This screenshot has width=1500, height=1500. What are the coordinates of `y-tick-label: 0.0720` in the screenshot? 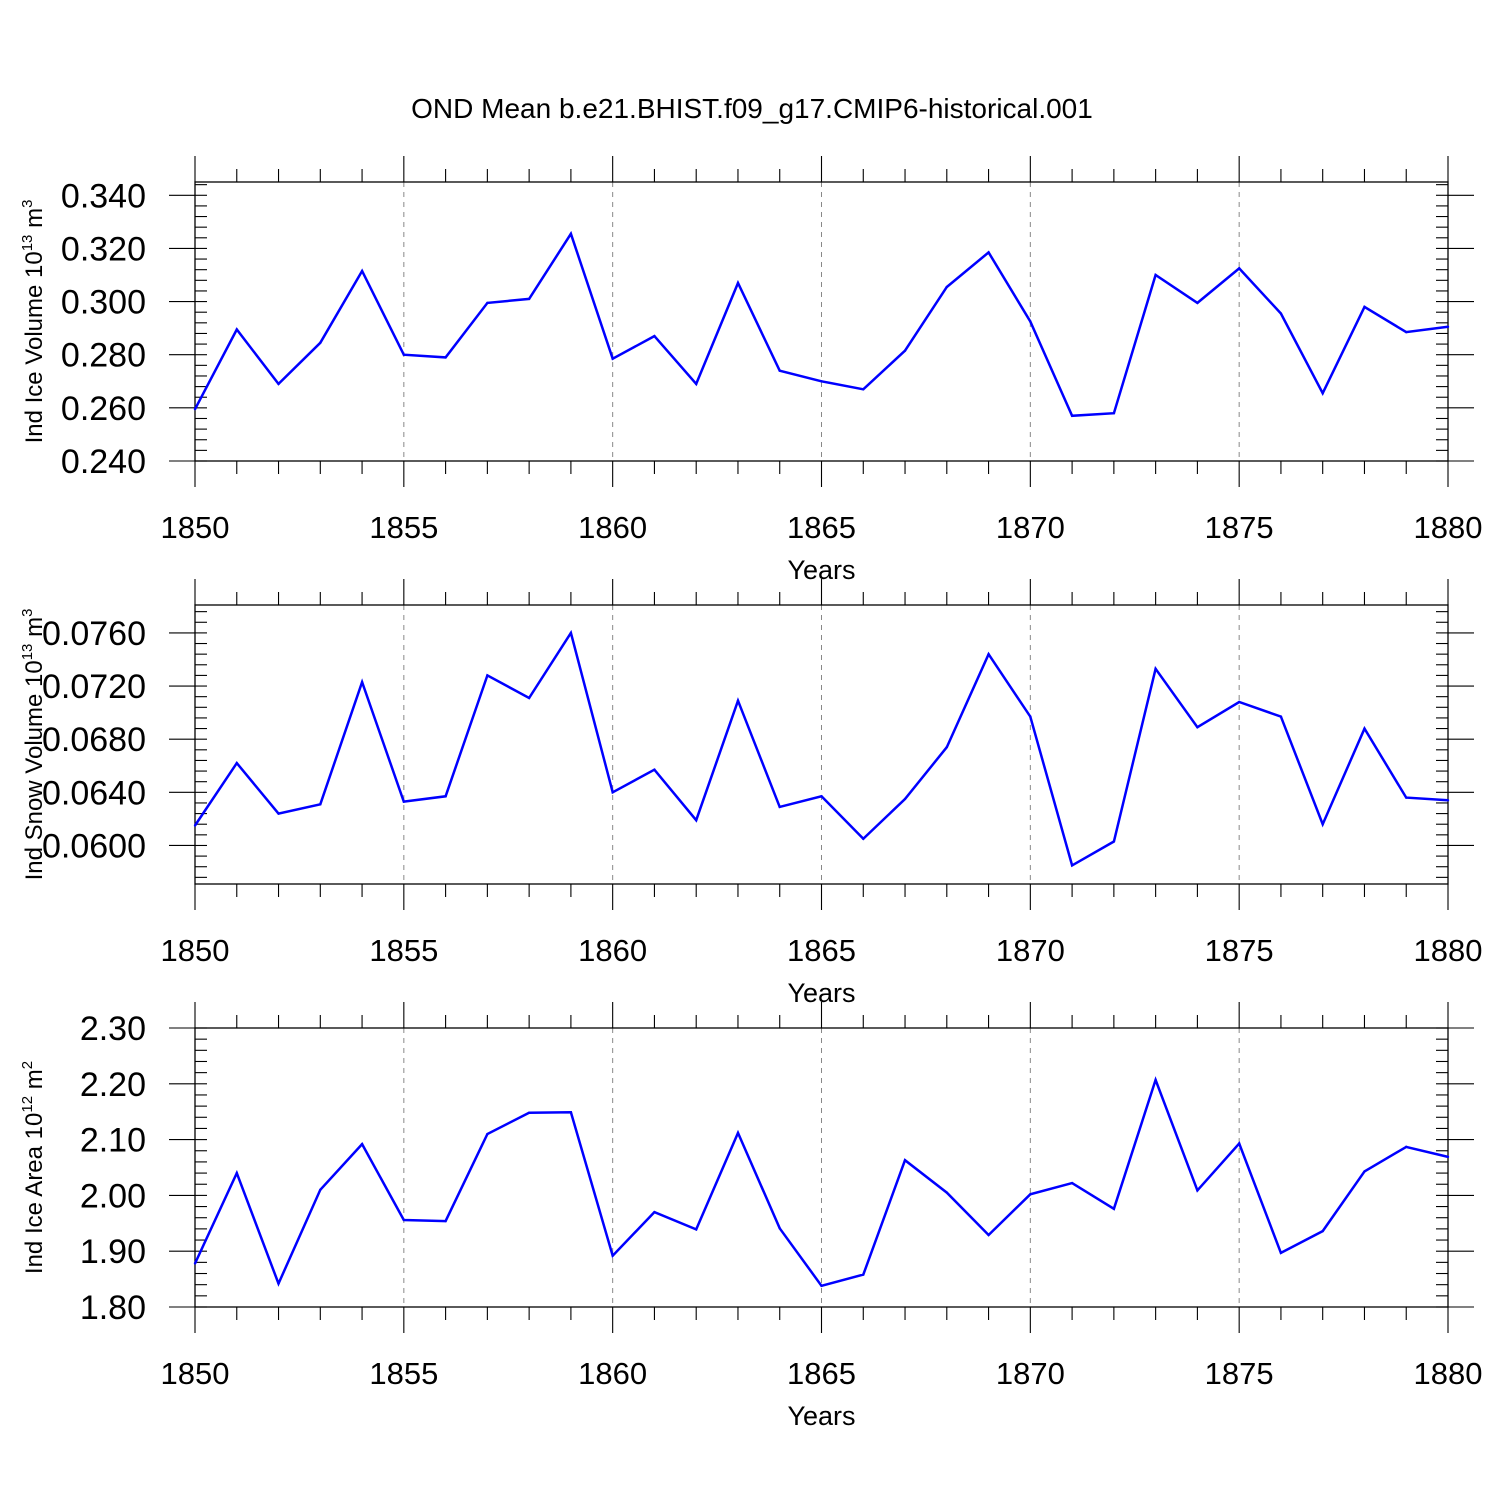 It's located at (94, 687).